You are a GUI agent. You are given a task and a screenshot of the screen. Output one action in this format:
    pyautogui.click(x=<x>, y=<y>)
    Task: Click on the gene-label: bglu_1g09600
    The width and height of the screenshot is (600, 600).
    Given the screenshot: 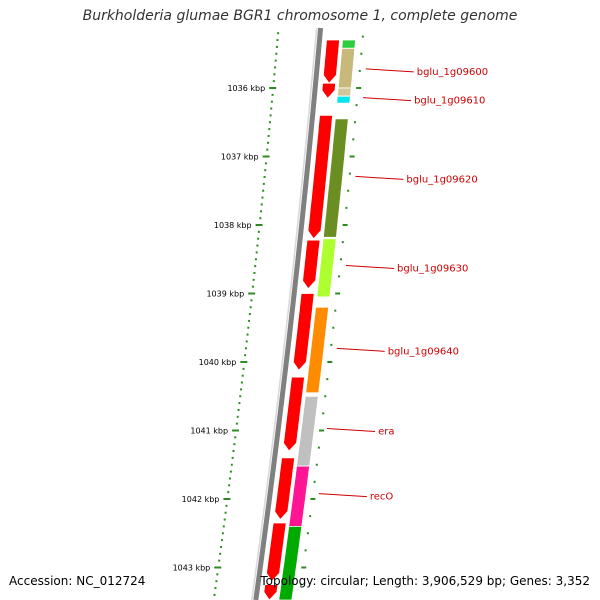 What is the action you would take?
    pyautogui.click(x=452, y=72)
    